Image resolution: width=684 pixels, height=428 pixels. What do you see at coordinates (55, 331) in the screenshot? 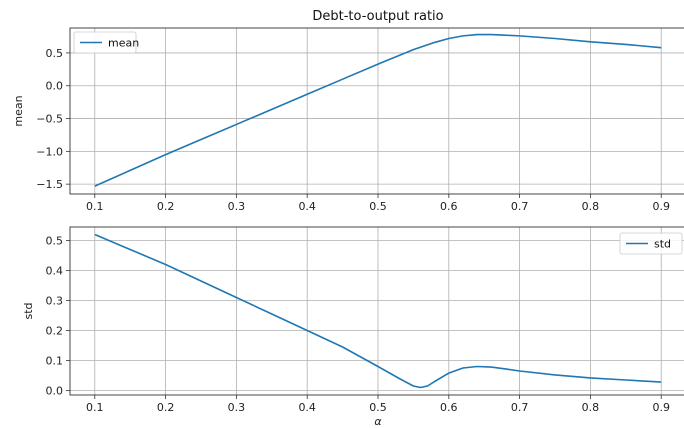
I see `y-tick-label: 0.2` at bounding box center [55, 331].